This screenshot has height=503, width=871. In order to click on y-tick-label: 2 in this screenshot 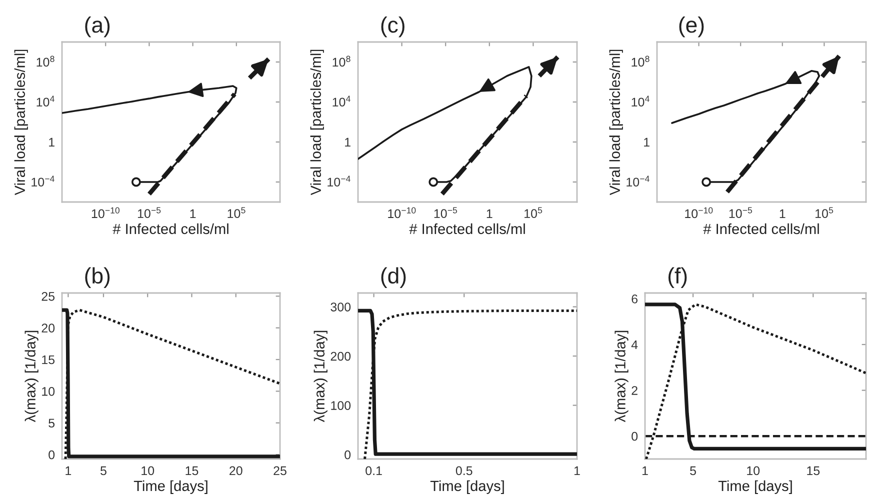, I will do `click(635, 390)`.